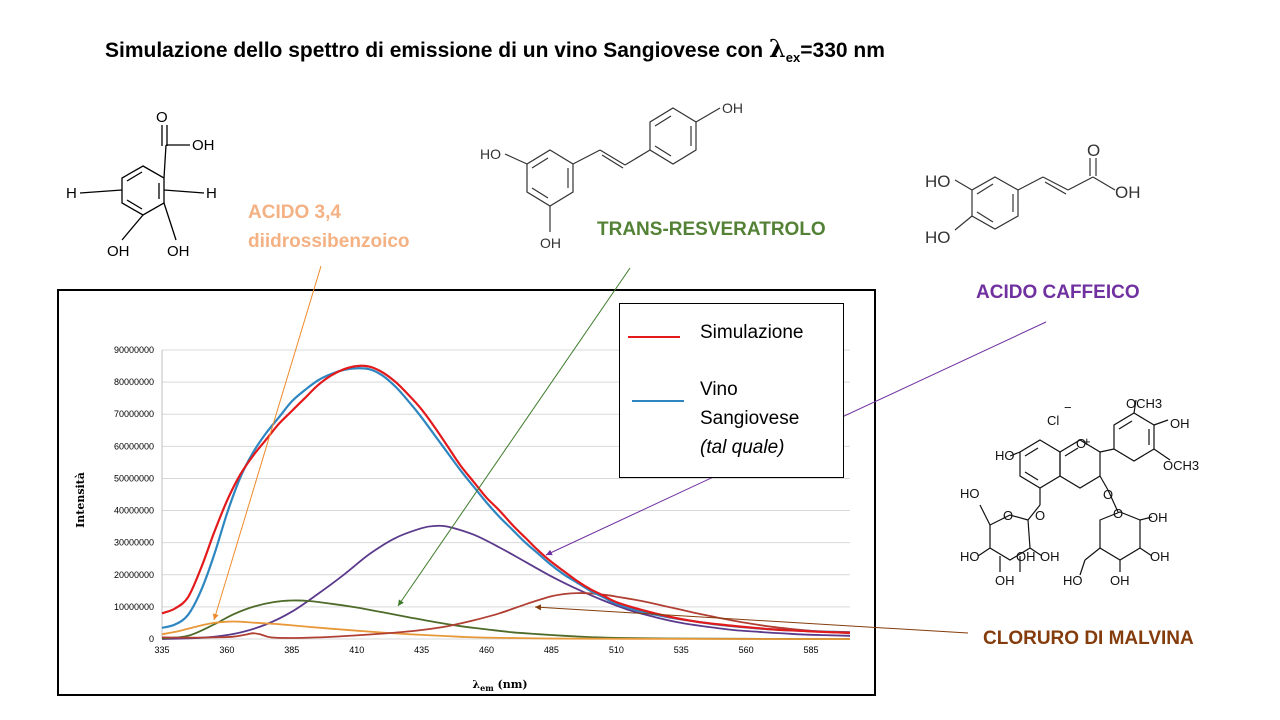 The width and height of the screenshot is (1280, 720). Describe the element at coordinates (421, 650) in the screenshot. I see `x-tick-label: 435` at that location.